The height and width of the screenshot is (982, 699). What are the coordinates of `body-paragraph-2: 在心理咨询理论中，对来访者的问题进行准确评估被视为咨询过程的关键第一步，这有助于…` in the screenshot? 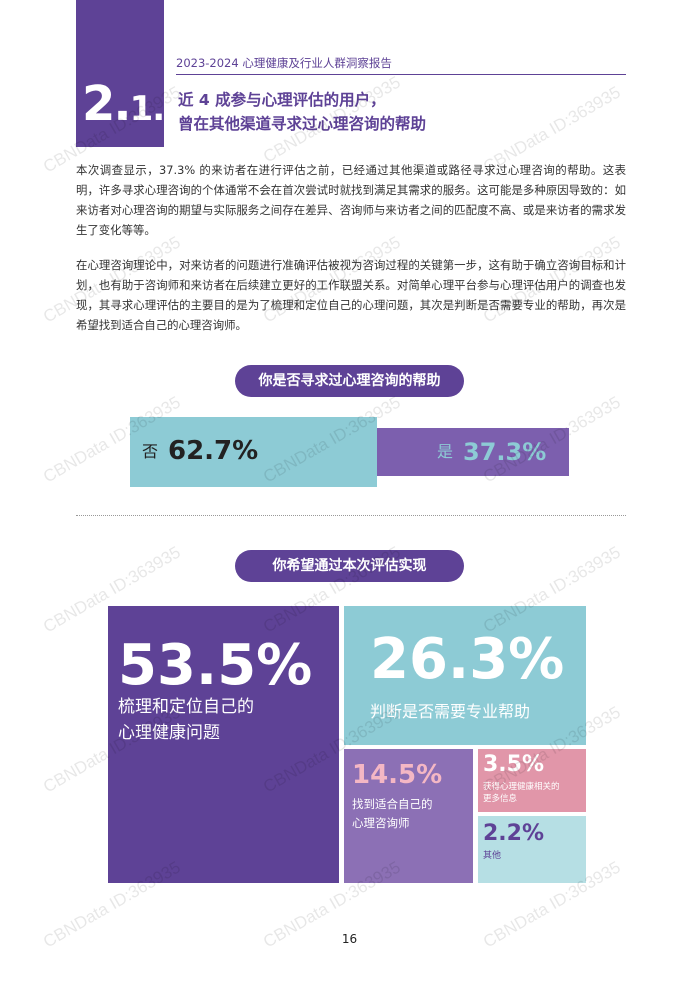 It's located at (351, 295).